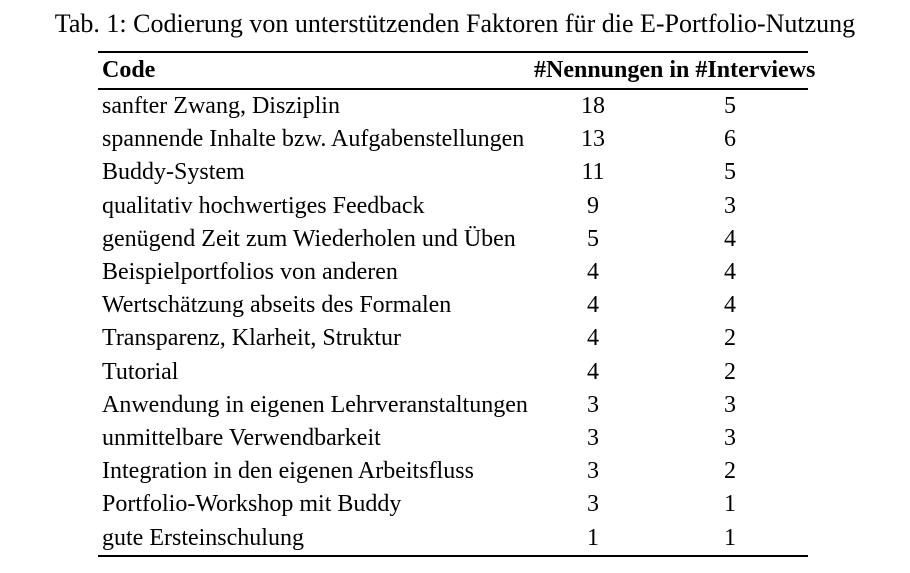  What do you see at coordinates (593, 139) in the screenshot?
I see `cell-nennungen: 13` at bounding box center [593, 139].